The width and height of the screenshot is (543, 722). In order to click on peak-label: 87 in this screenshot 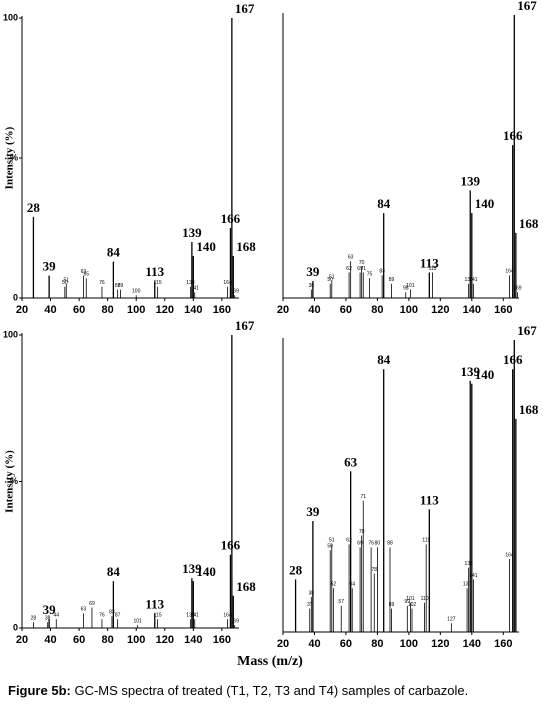, I will do `click(118, 616)`.